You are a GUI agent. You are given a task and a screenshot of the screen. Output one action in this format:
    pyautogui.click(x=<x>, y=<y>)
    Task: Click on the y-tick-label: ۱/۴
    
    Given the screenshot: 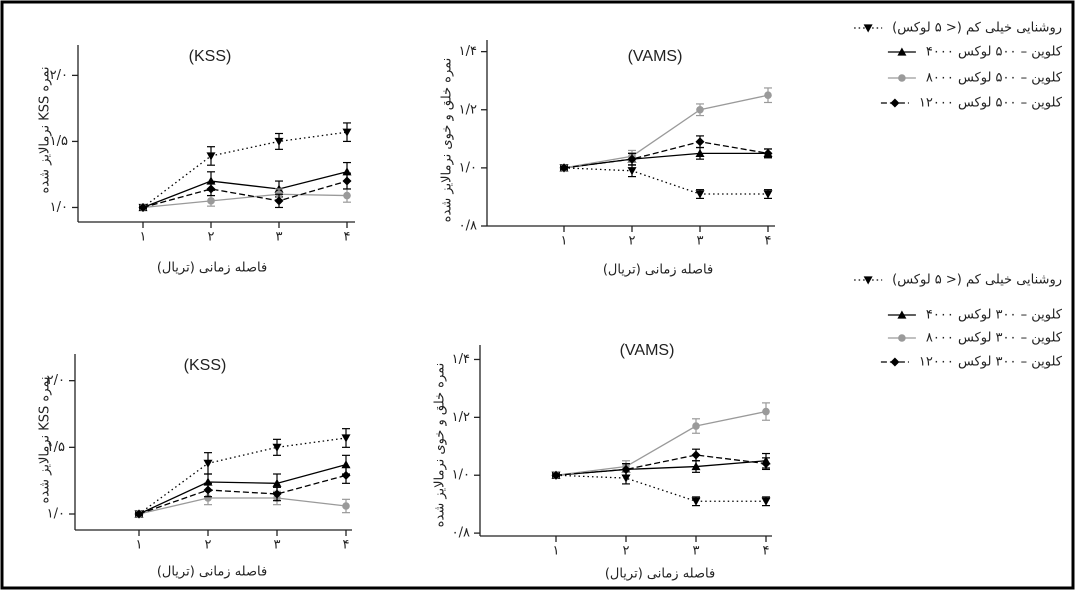 What is the action you would take?
    pyautogui.click(x=461, y=359)
    